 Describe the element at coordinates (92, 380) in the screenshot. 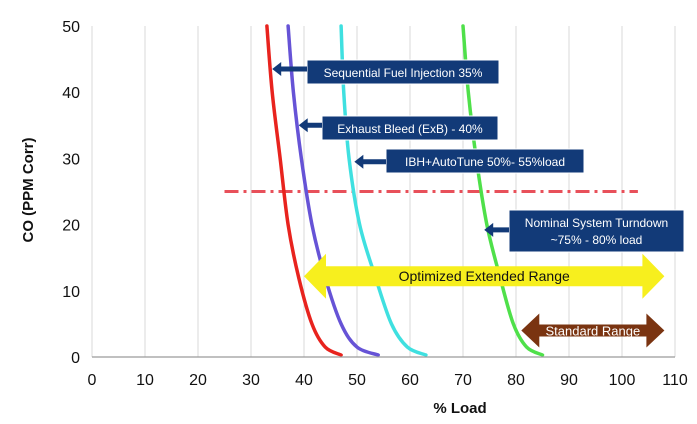

I see `x-tick-label: 0` at that location.